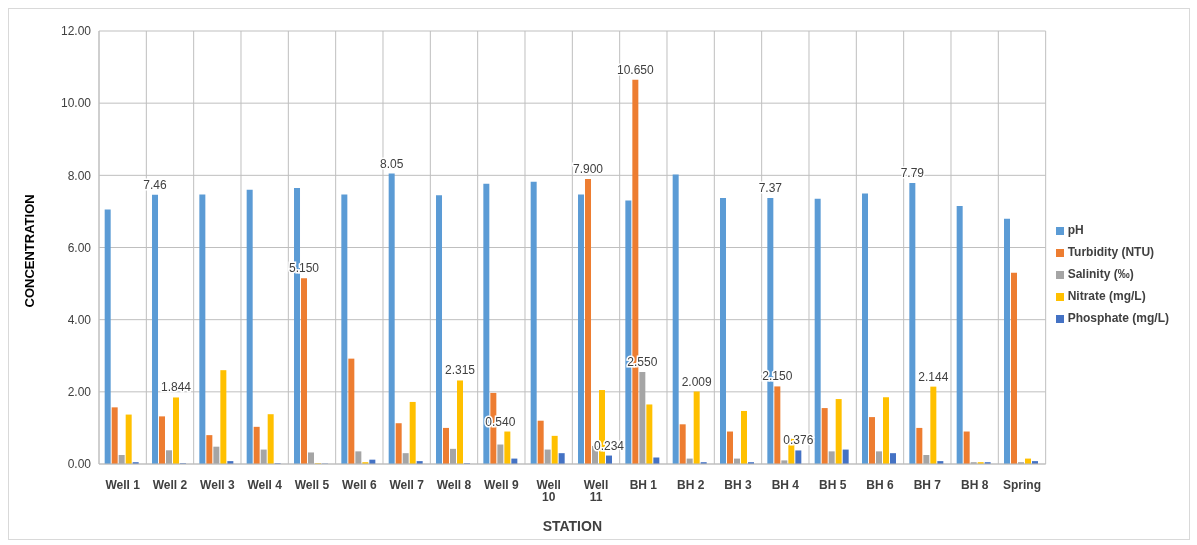  I want to click on x-tick-label: Well 4, so click(265, 484).